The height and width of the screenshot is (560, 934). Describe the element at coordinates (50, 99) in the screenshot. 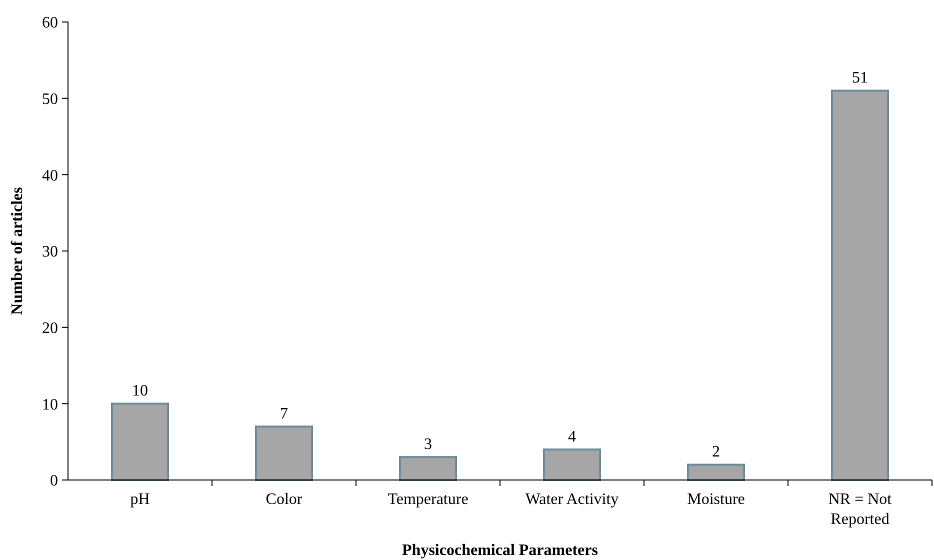

I see `y-tick-label: 50` at that location.